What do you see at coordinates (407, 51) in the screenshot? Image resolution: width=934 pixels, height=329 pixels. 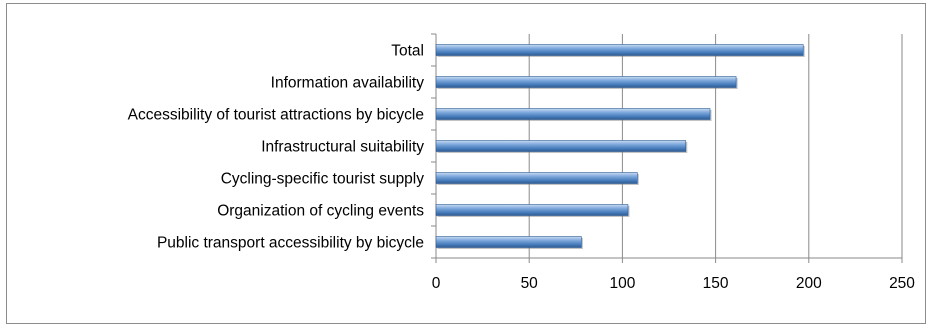 I see `category-label-0: Total` at bounding box center [407, 51].